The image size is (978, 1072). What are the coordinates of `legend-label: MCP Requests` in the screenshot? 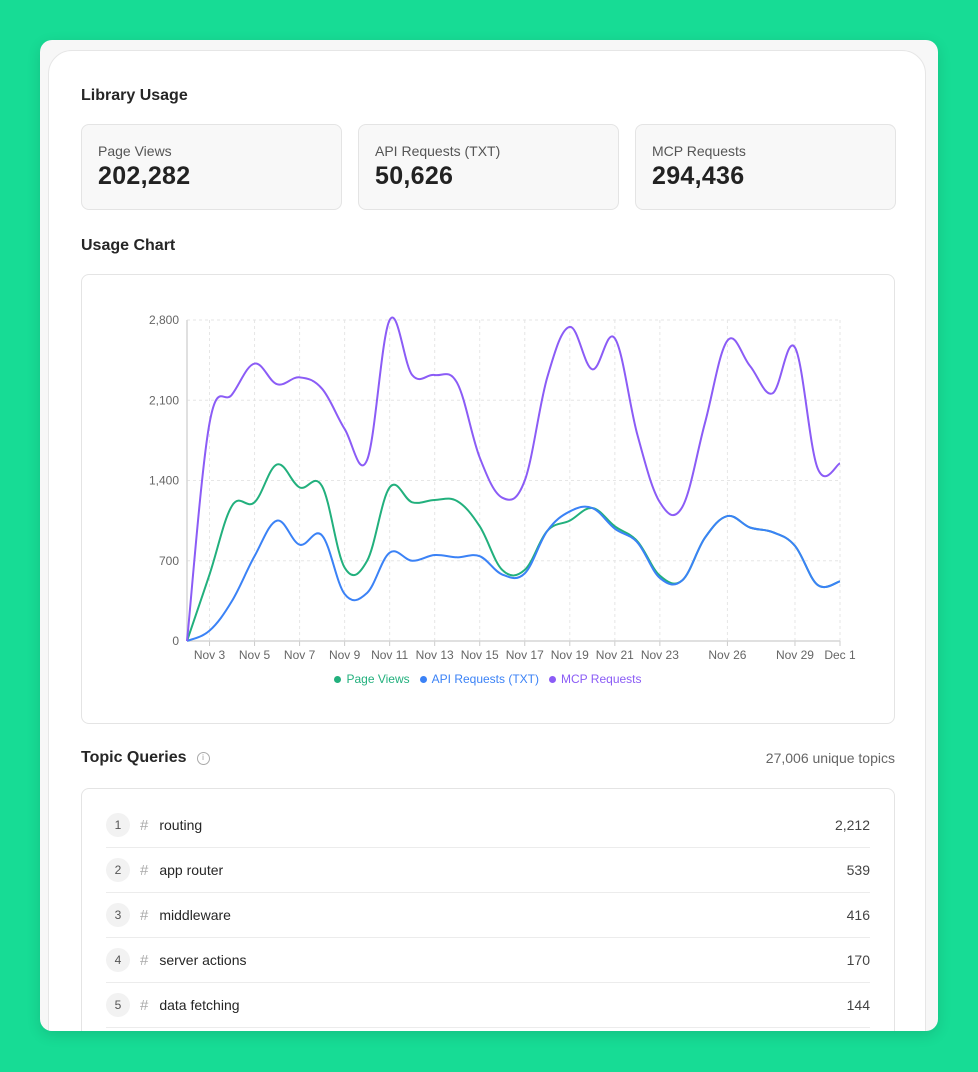 It's located at (601, 679).